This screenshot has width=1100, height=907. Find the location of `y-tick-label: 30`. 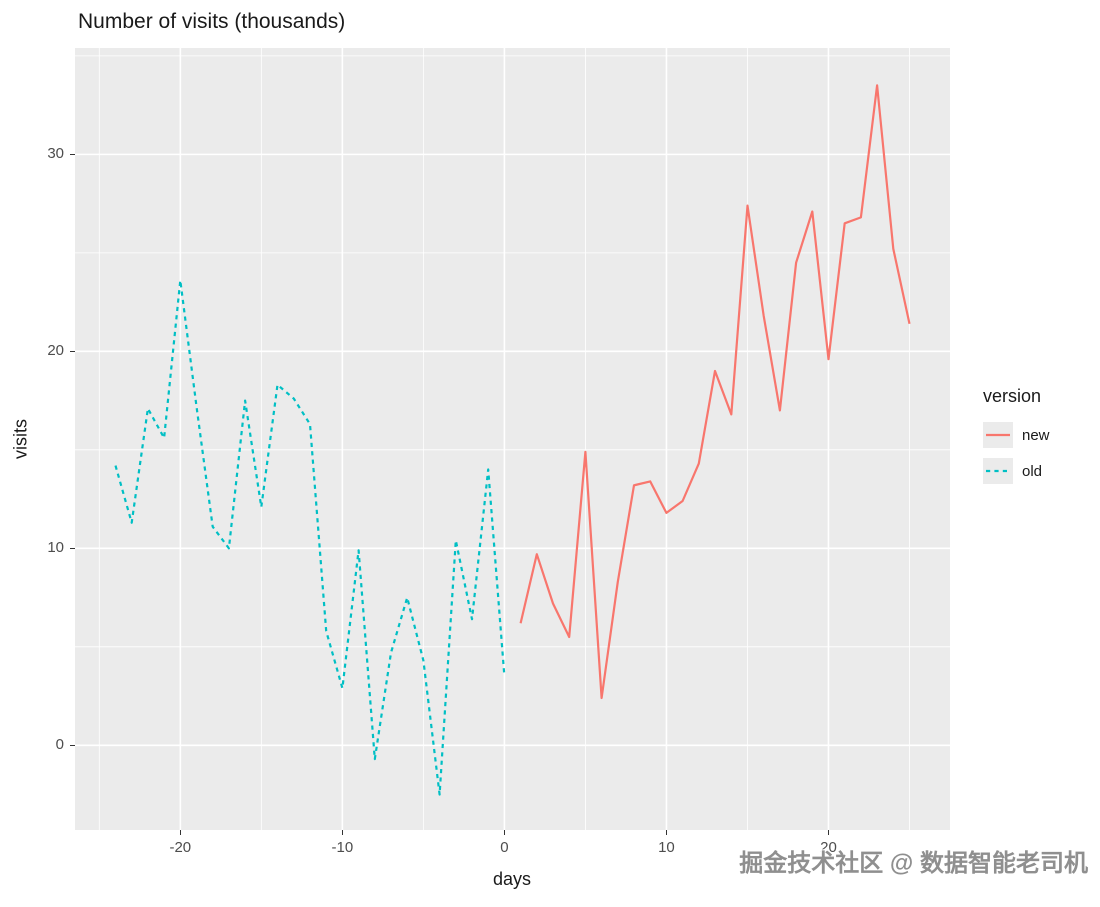

y-tick-label: 30 is located at coordinates (55, 154).